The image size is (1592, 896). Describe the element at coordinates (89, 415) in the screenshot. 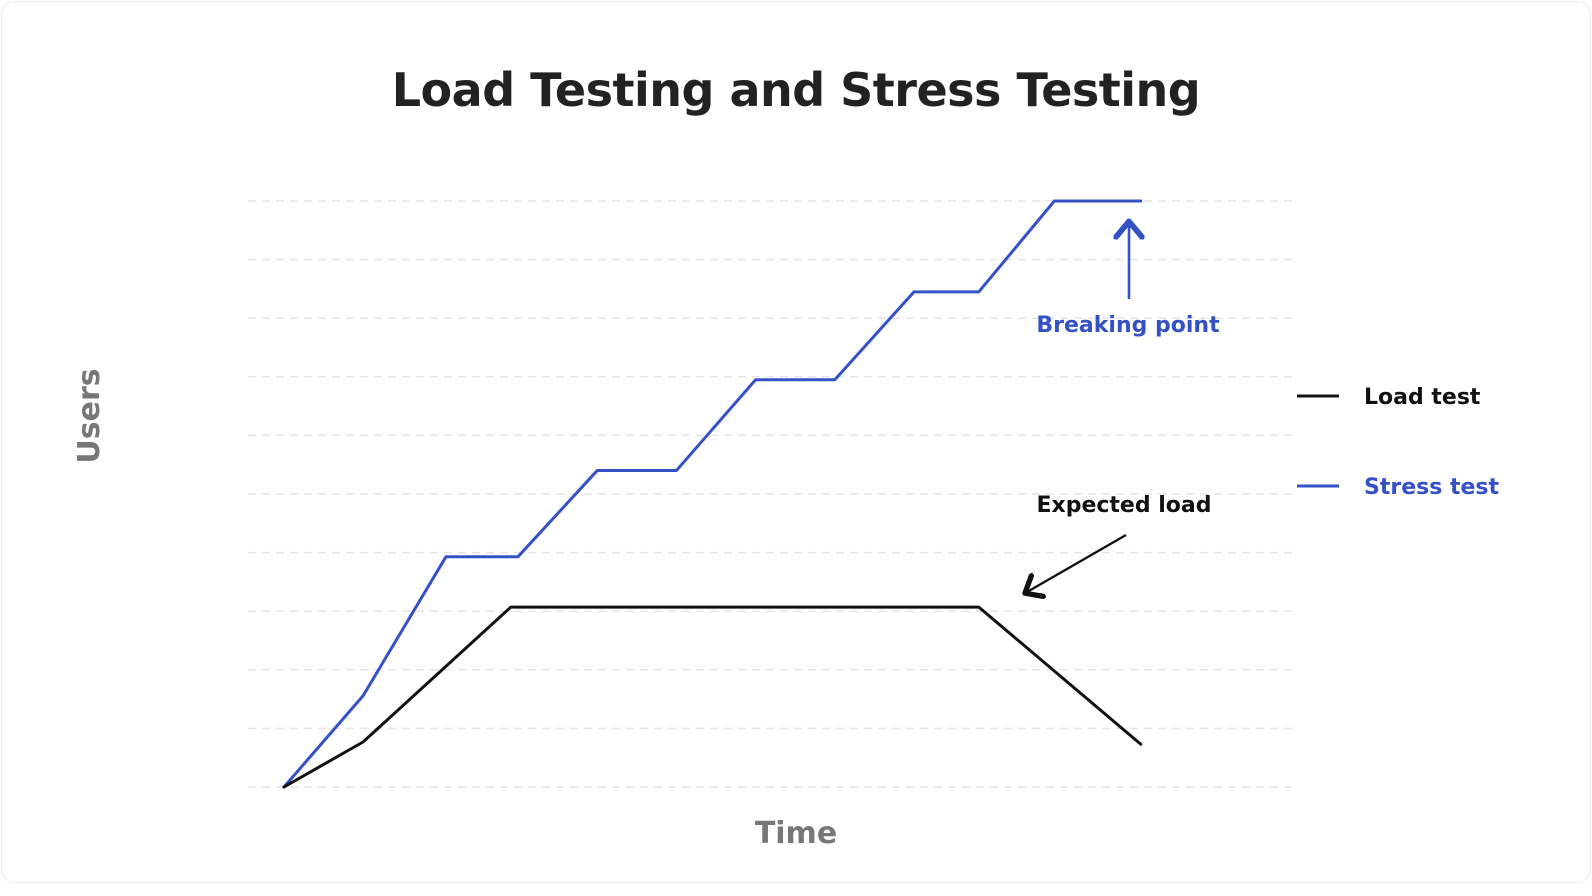

I see `y-axis-label: Users` at that location.